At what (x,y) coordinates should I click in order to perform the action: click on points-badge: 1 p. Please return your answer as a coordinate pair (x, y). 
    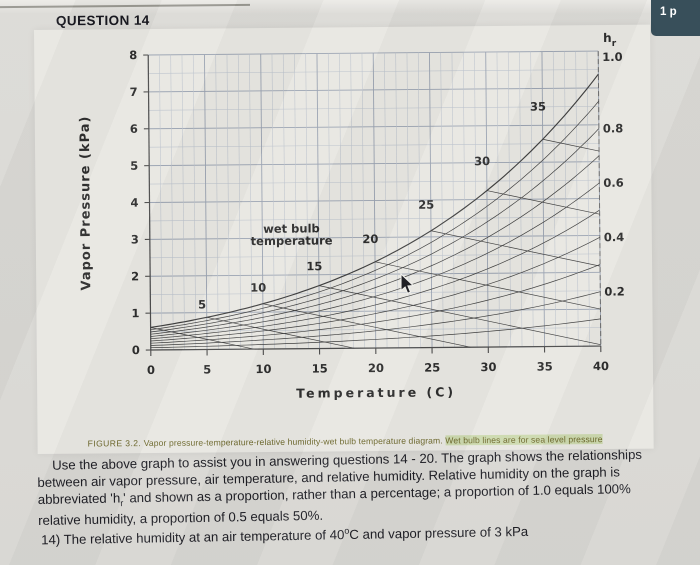
    Looking at the image, I should click on (675, 18).